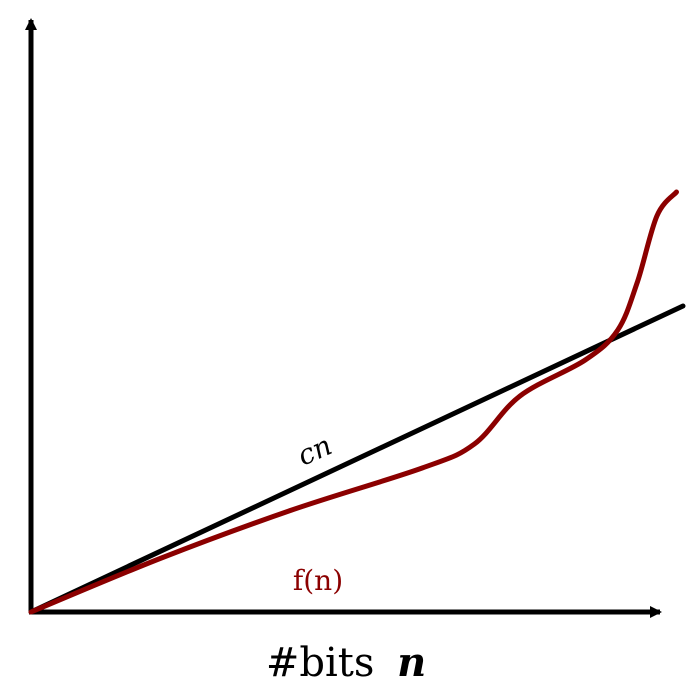 This screenshot has height=688, width=692. I want to click on cn-label: cn, so click(314, 451).